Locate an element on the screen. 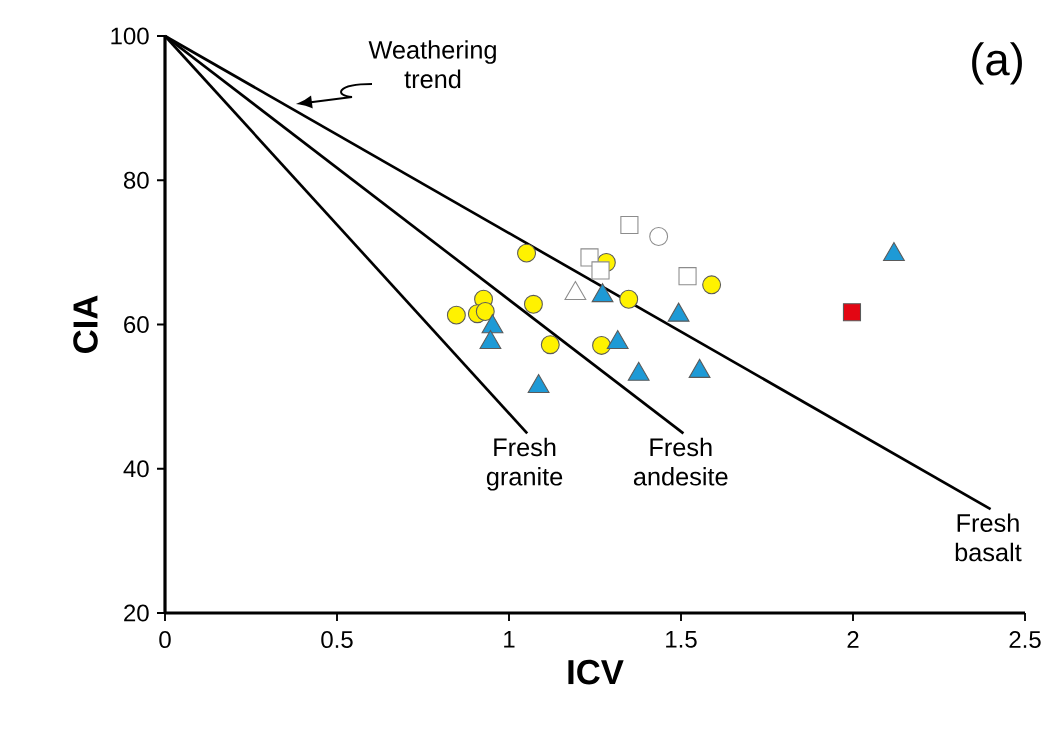  y-tick-label: 20 is located at coordinates (136, 613).